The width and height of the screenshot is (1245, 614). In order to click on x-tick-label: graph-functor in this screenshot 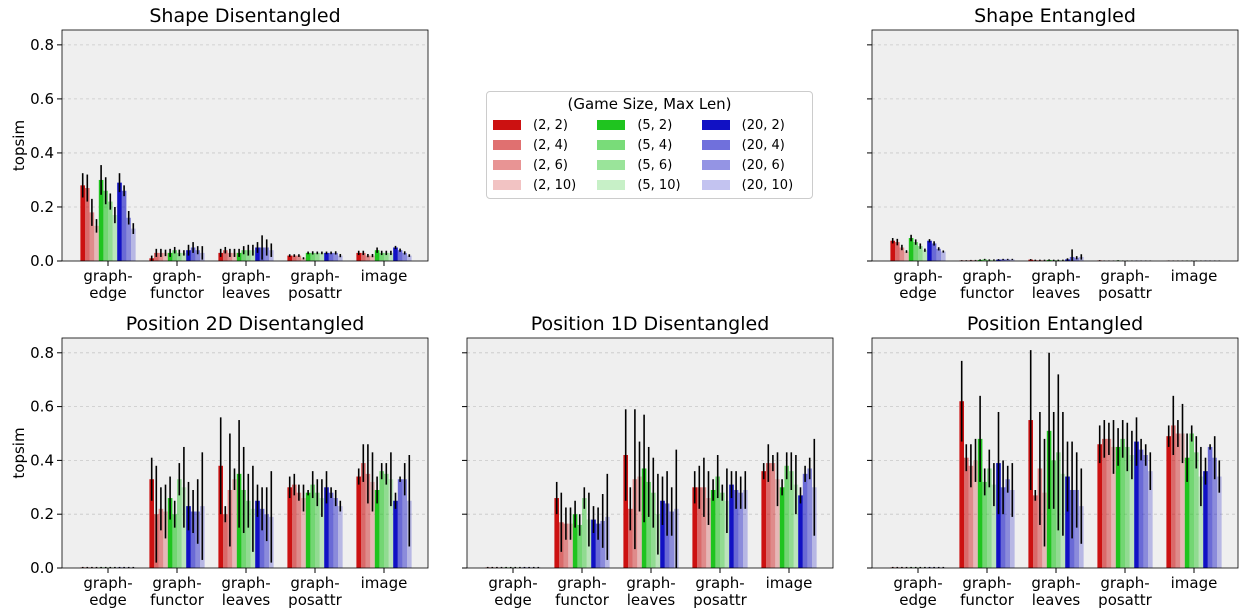, I will do `click(987, 284)`.